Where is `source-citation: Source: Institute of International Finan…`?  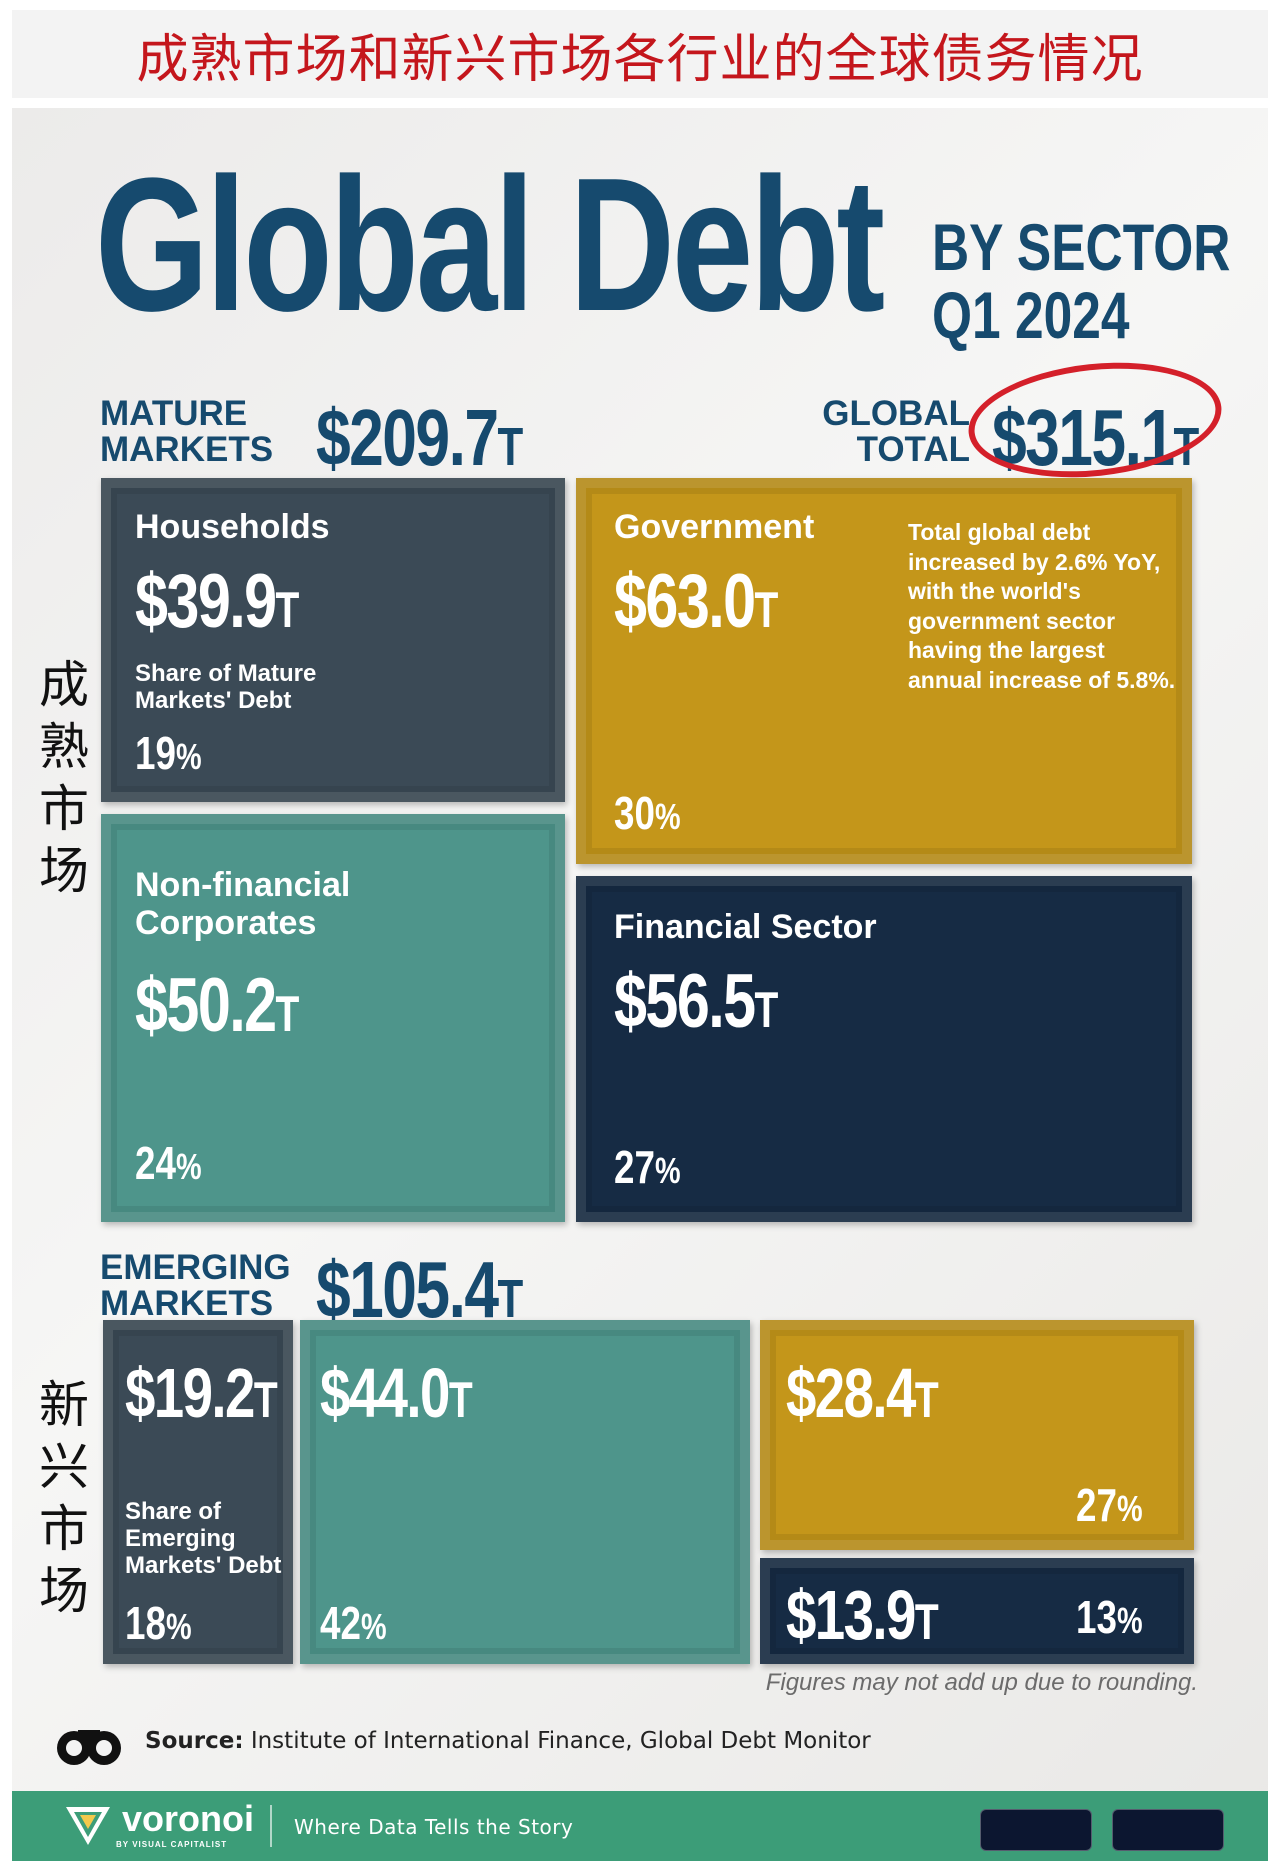
source-citation: Source: Institute of International Finan… is located at coordinates (508, 1741).